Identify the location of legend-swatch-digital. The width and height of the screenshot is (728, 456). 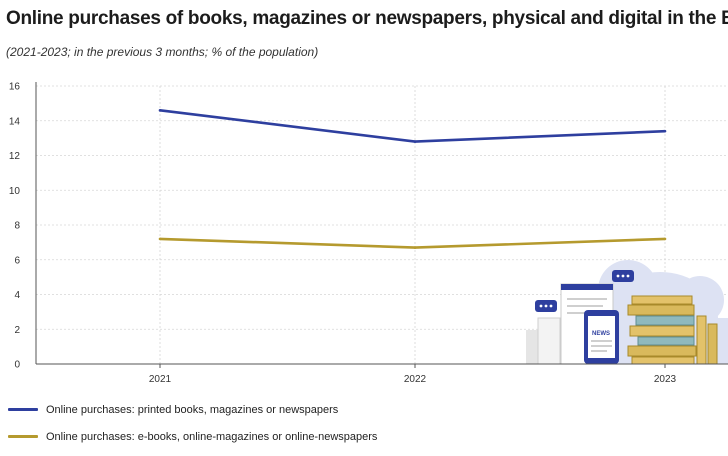
(23, 436).